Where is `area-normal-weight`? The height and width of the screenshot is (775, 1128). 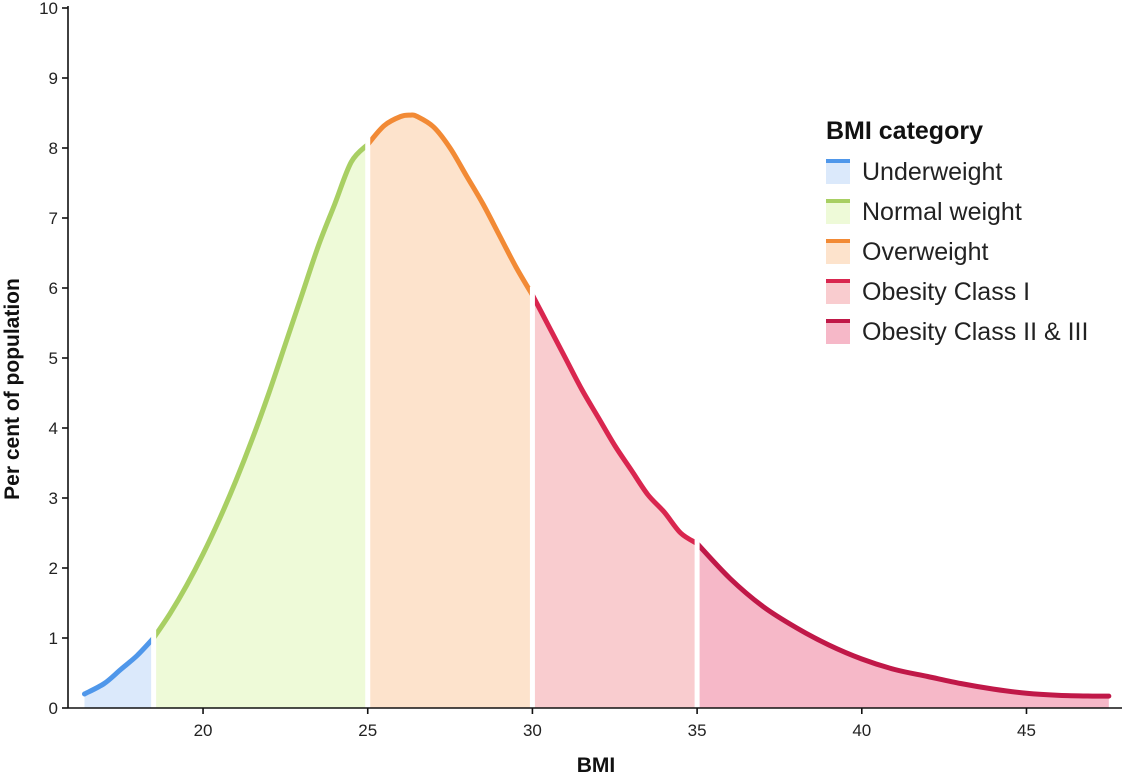
area-normal-weight is located at coordinates (260, 426).